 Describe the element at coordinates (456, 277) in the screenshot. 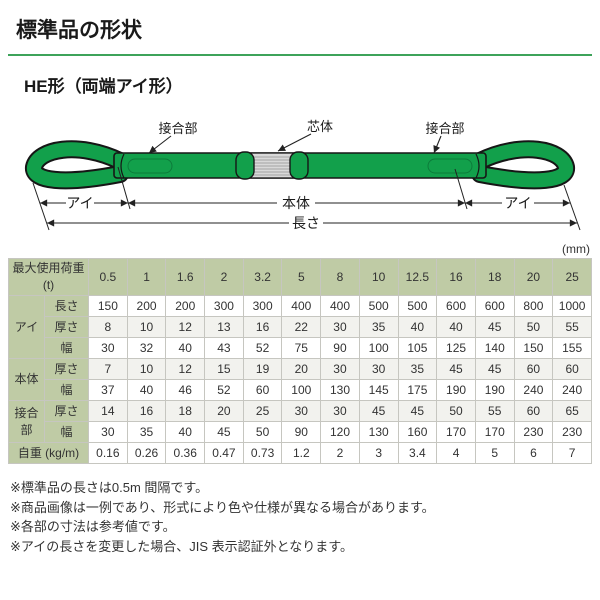

I see `col-header-value: 16` at that location.